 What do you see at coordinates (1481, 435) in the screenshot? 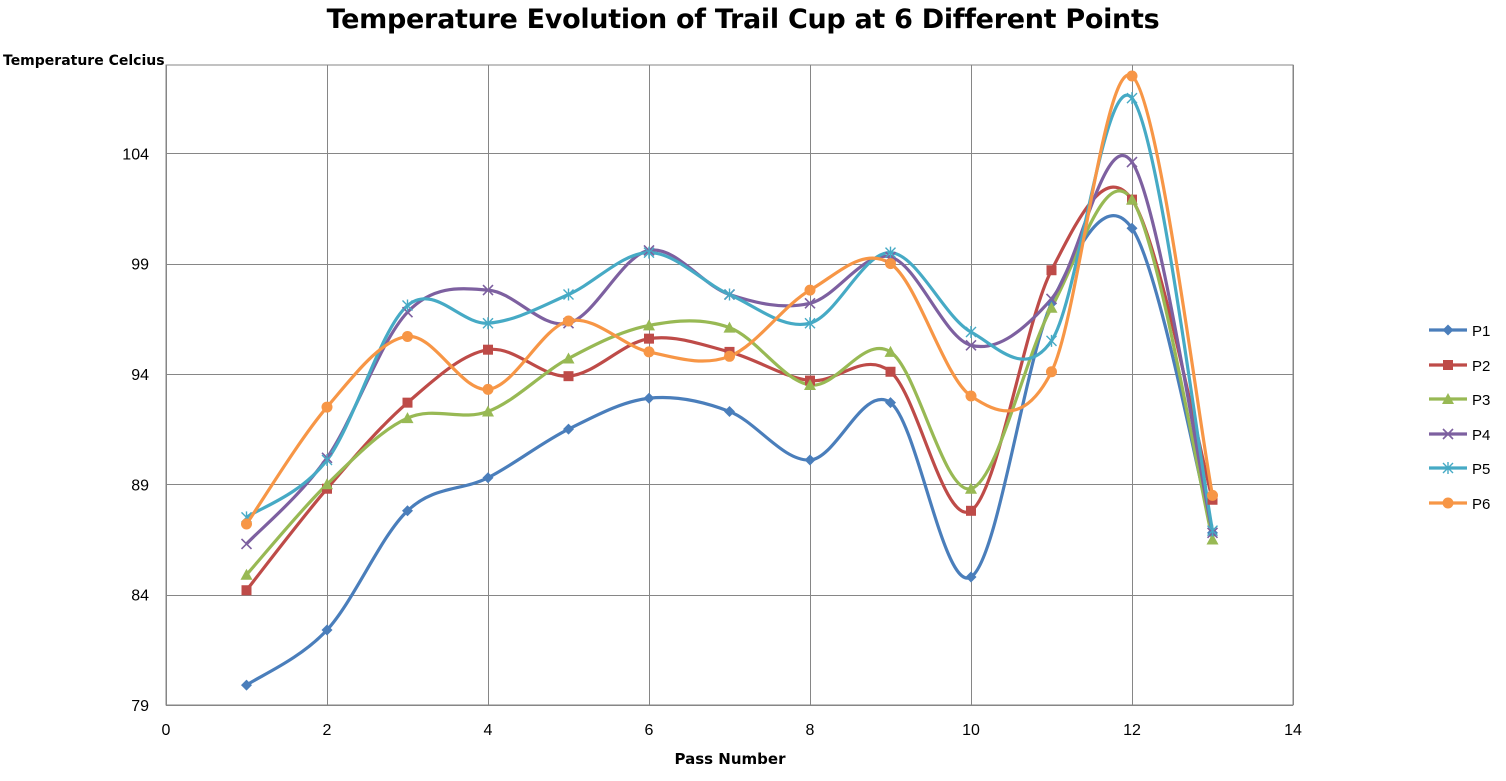
I see `legend-label: P4` at bounding box center [1481, 435].